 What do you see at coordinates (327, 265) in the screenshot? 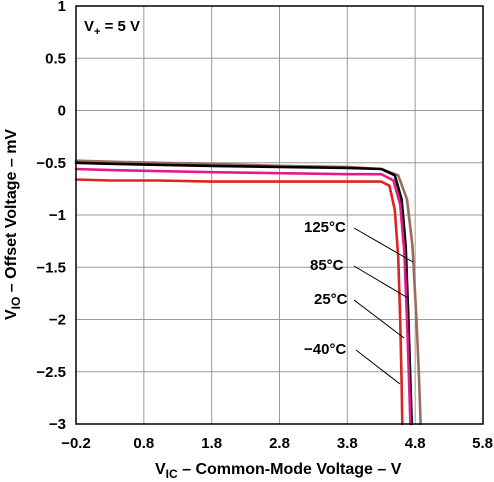
I see `series-label: 85°C` at bounding box center [327, 265].